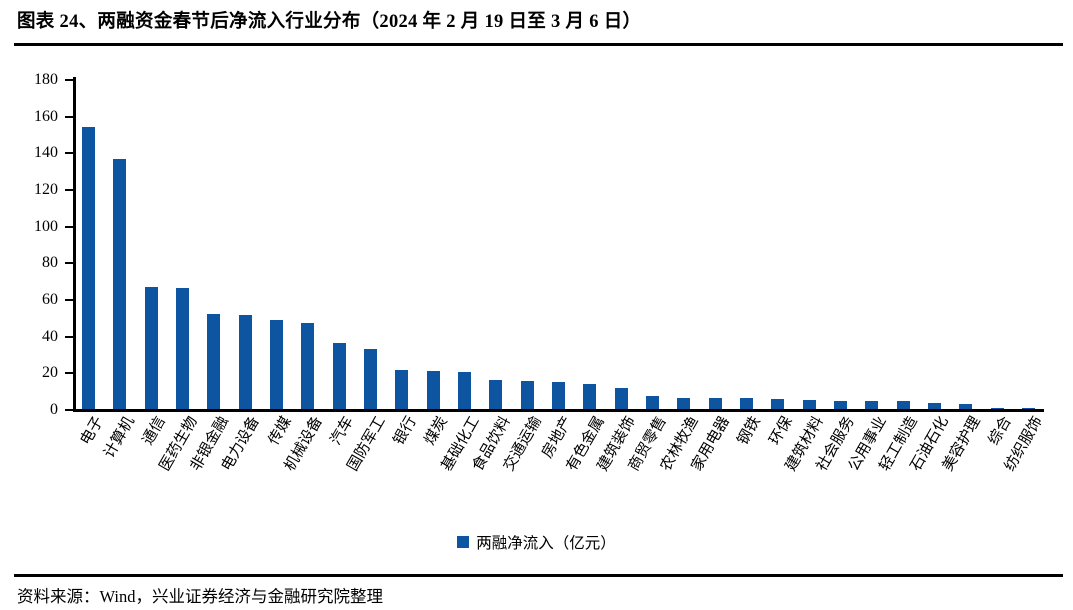 Image resolution: width=1073 pixels, height=610 pixels. I want to click on y-axis-label: 60, so click(50, 299).